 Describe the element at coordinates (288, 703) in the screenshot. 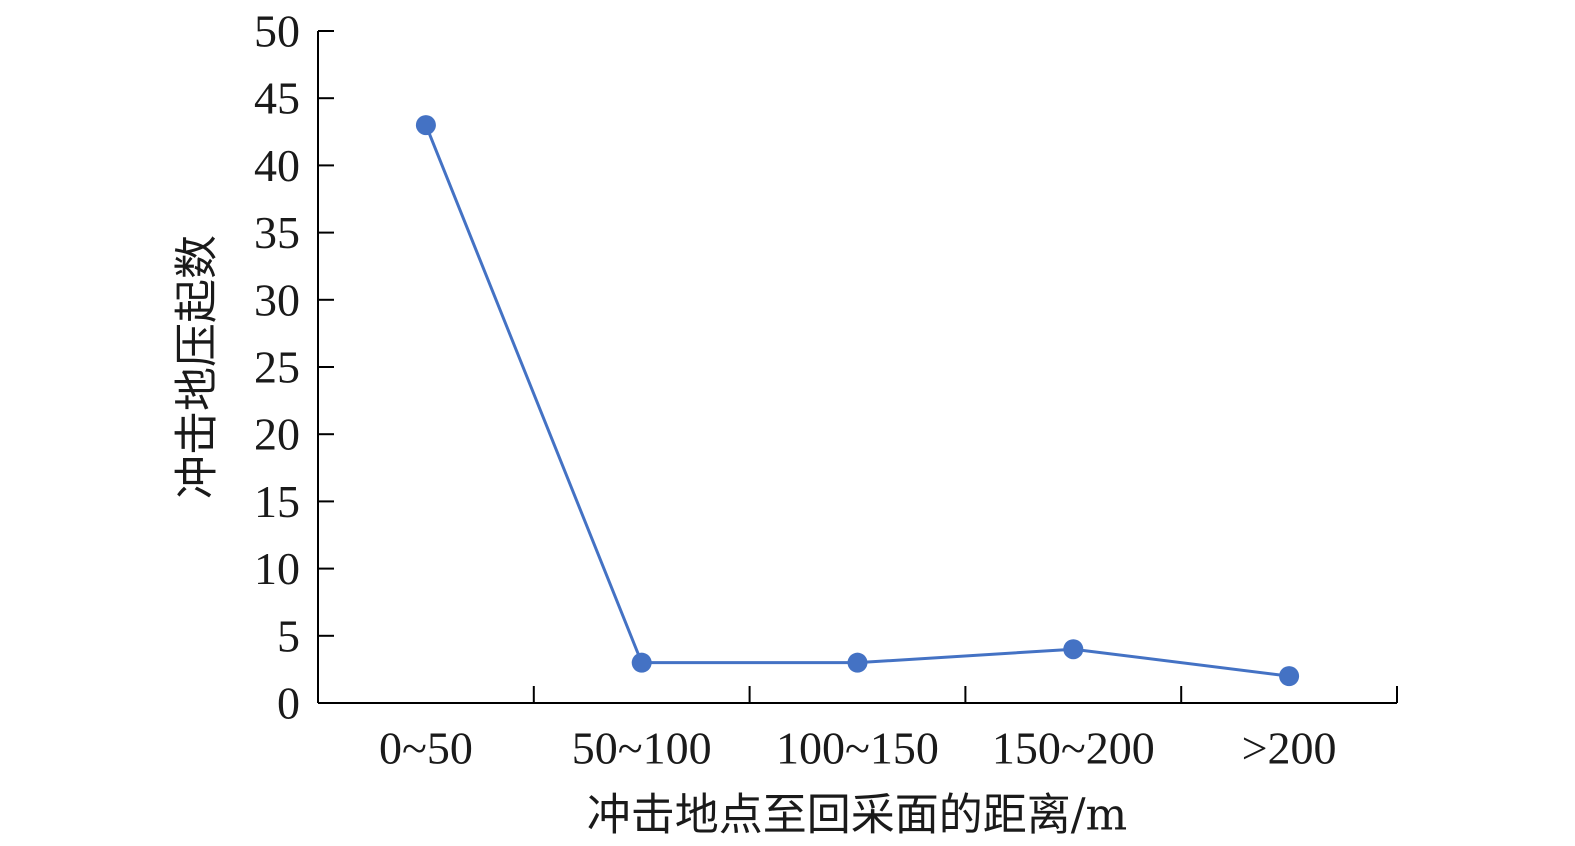

I see `y-tick-label: 0` at that location.